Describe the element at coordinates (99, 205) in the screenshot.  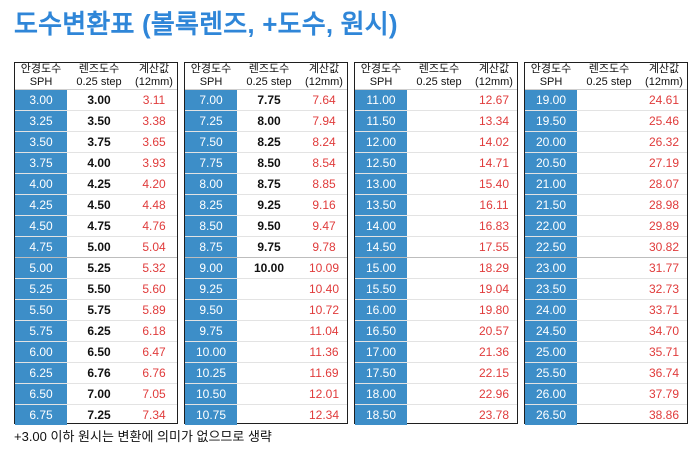
I see `step-cell: 4.50` at that location.